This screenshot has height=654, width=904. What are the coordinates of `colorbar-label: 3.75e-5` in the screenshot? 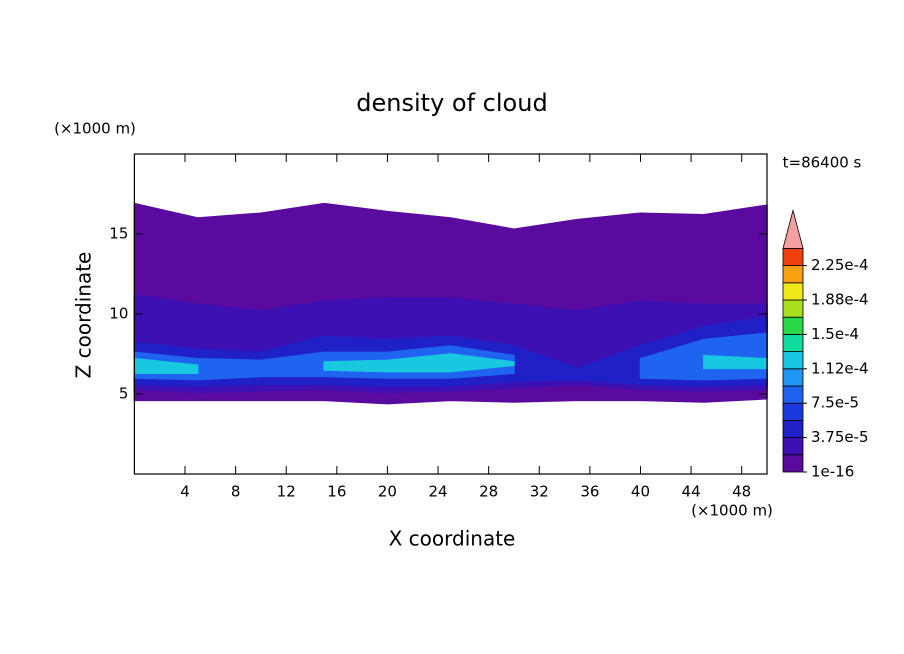 It's located at (840, 437).